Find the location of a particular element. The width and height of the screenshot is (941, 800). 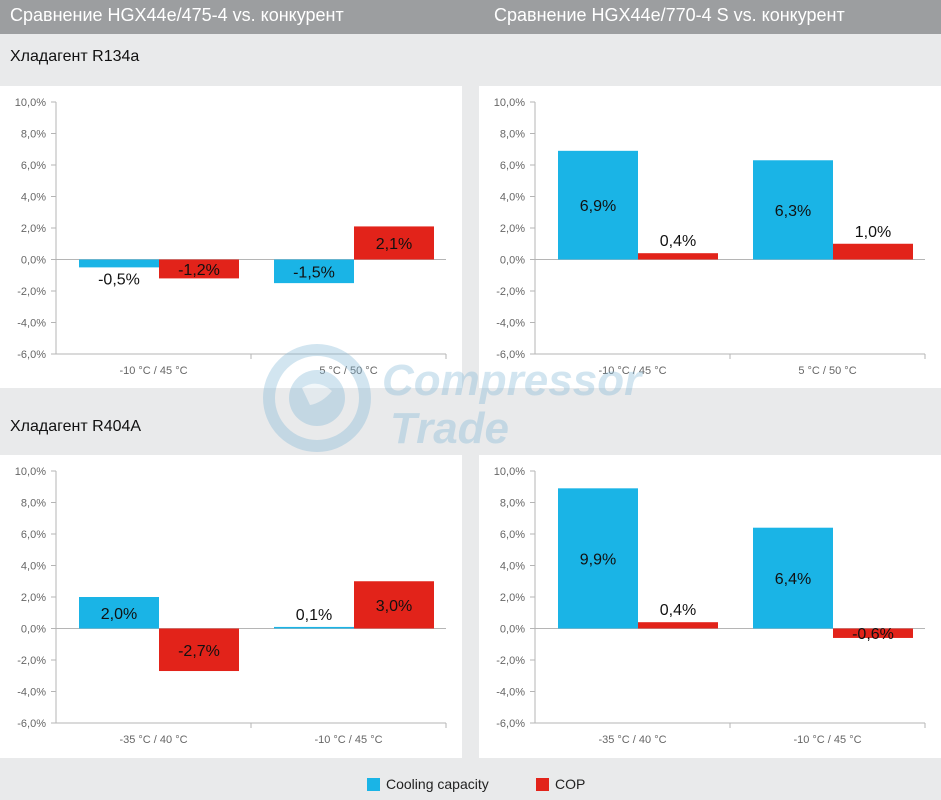

bar-value-label: 9,9% is located at coordinates (598, 559).